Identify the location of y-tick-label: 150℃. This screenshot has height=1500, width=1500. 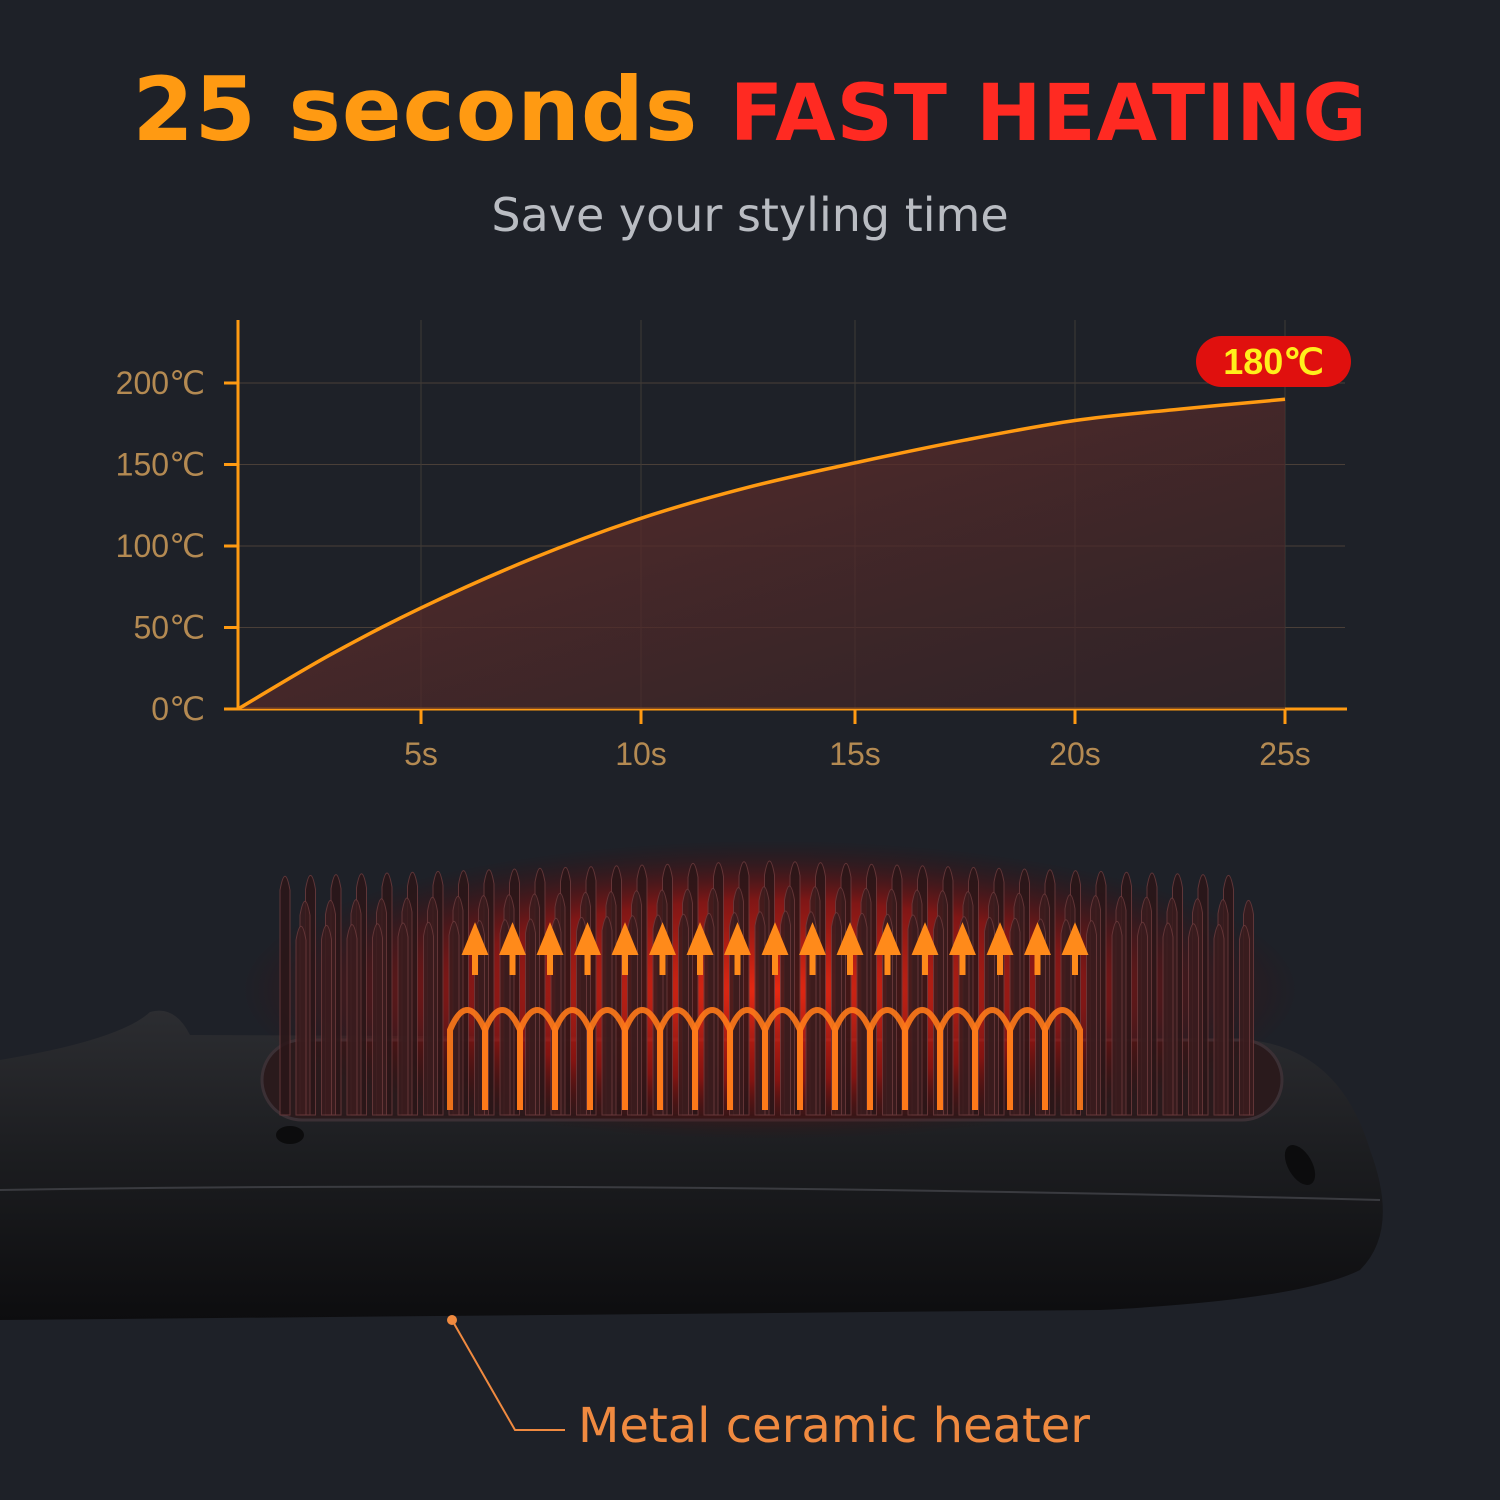
(160, 465).